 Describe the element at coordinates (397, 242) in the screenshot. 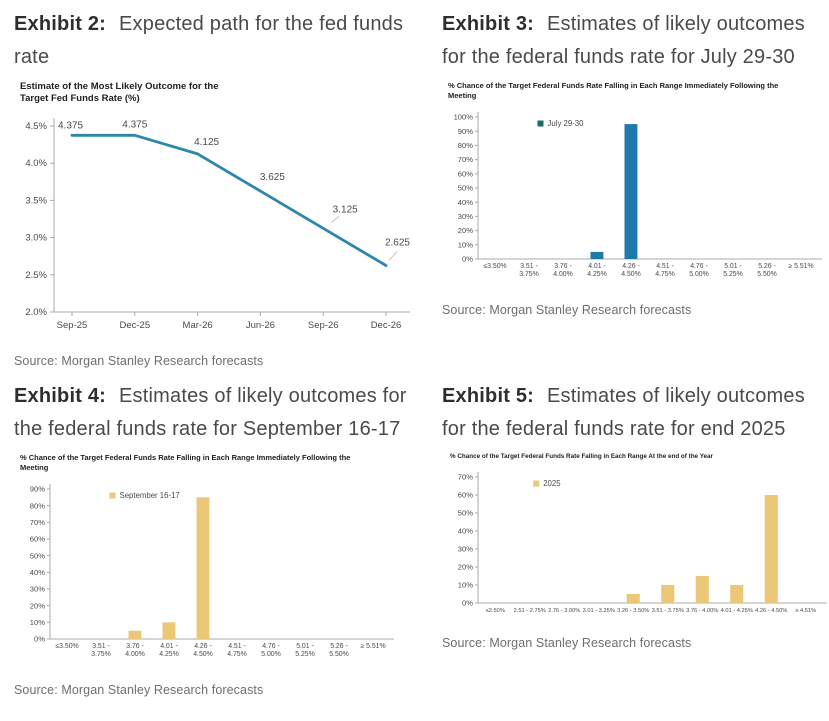

I see `svg-text: 2.625` at that location.